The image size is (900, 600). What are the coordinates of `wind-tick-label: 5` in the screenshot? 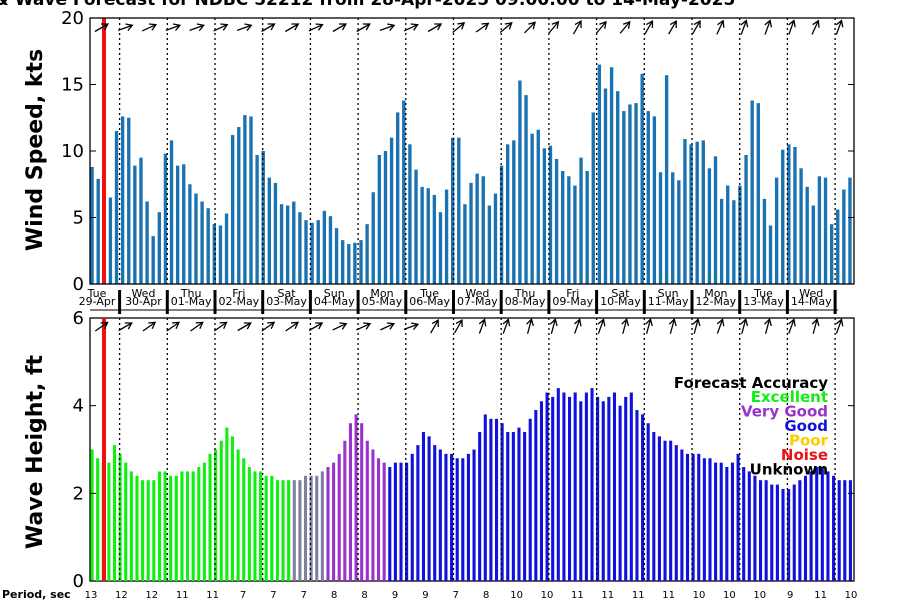 It's located at (78, 218).